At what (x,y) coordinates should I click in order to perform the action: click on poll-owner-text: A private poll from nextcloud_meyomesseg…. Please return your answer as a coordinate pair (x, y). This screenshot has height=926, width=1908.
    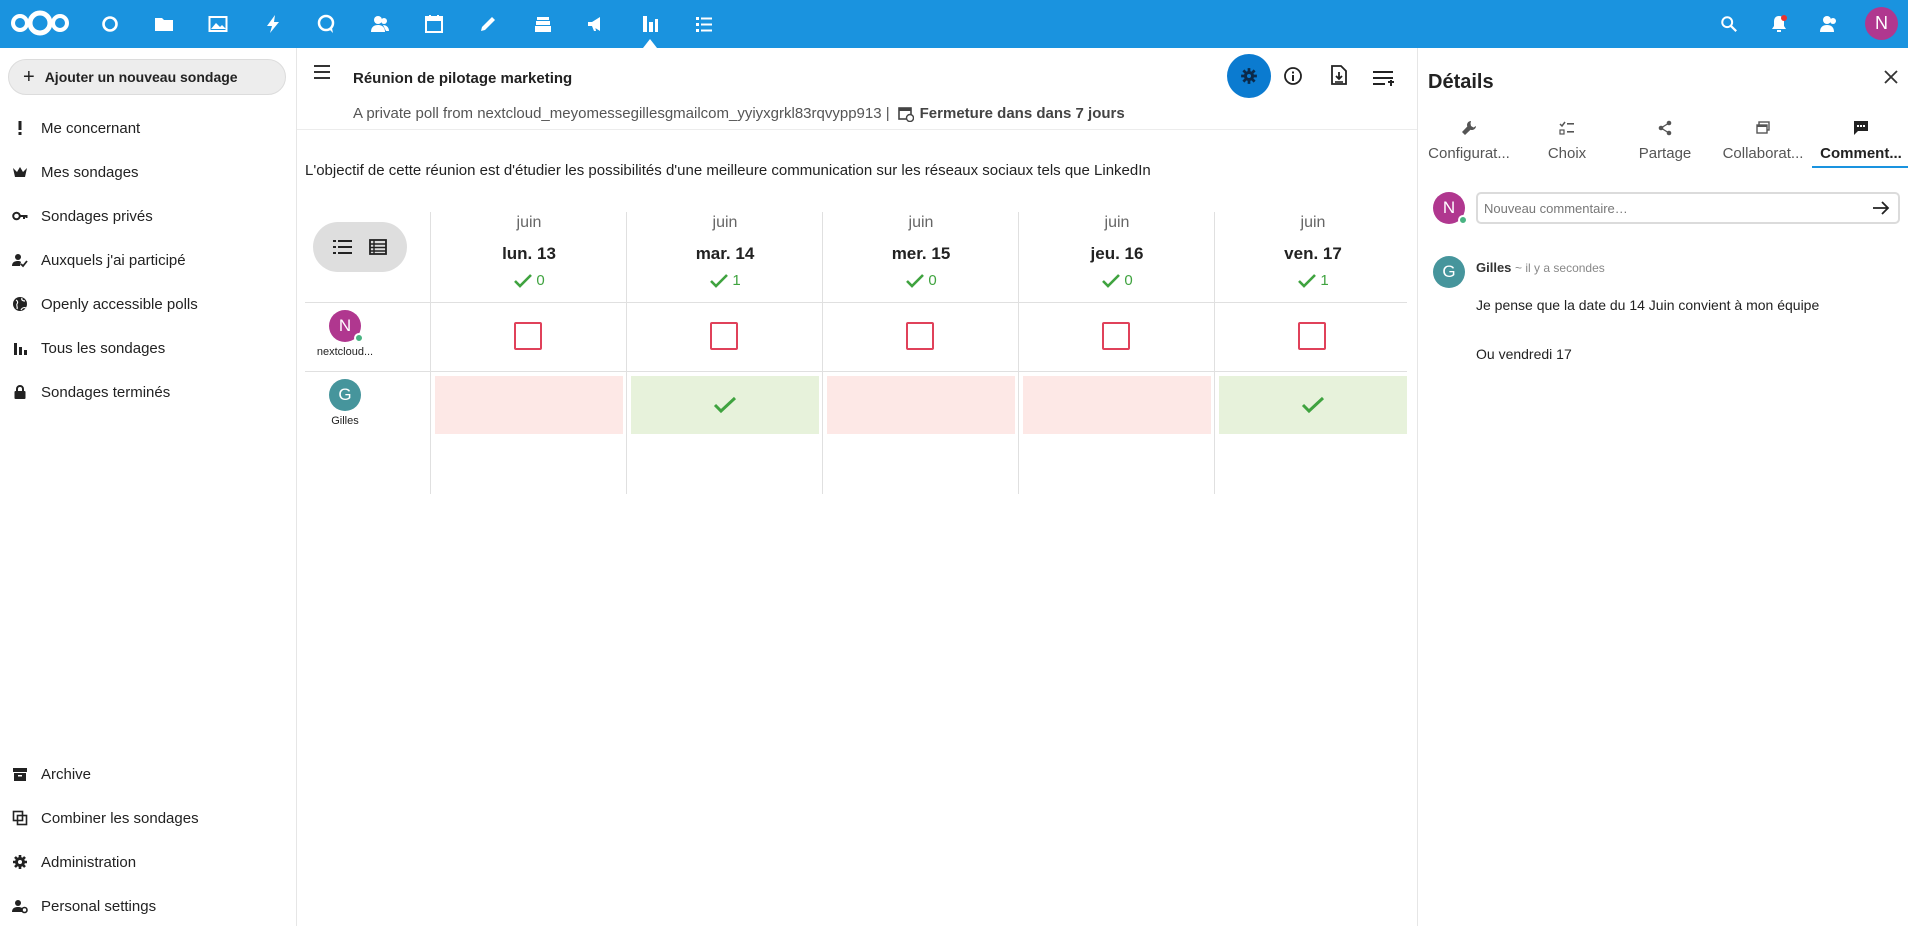
    Looking at the image, I should click on (621, 113).